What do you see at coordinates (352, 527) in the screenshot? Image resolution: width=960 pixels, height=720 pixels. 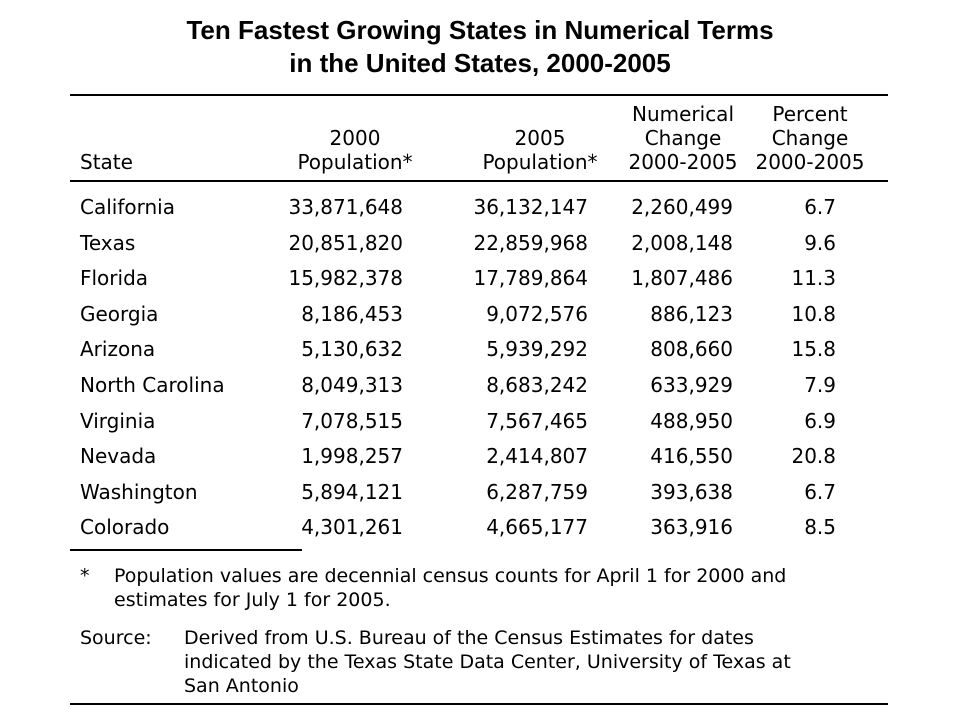 I see `cell-pop2000: 4,301,261` at bounding box center [352, 527].